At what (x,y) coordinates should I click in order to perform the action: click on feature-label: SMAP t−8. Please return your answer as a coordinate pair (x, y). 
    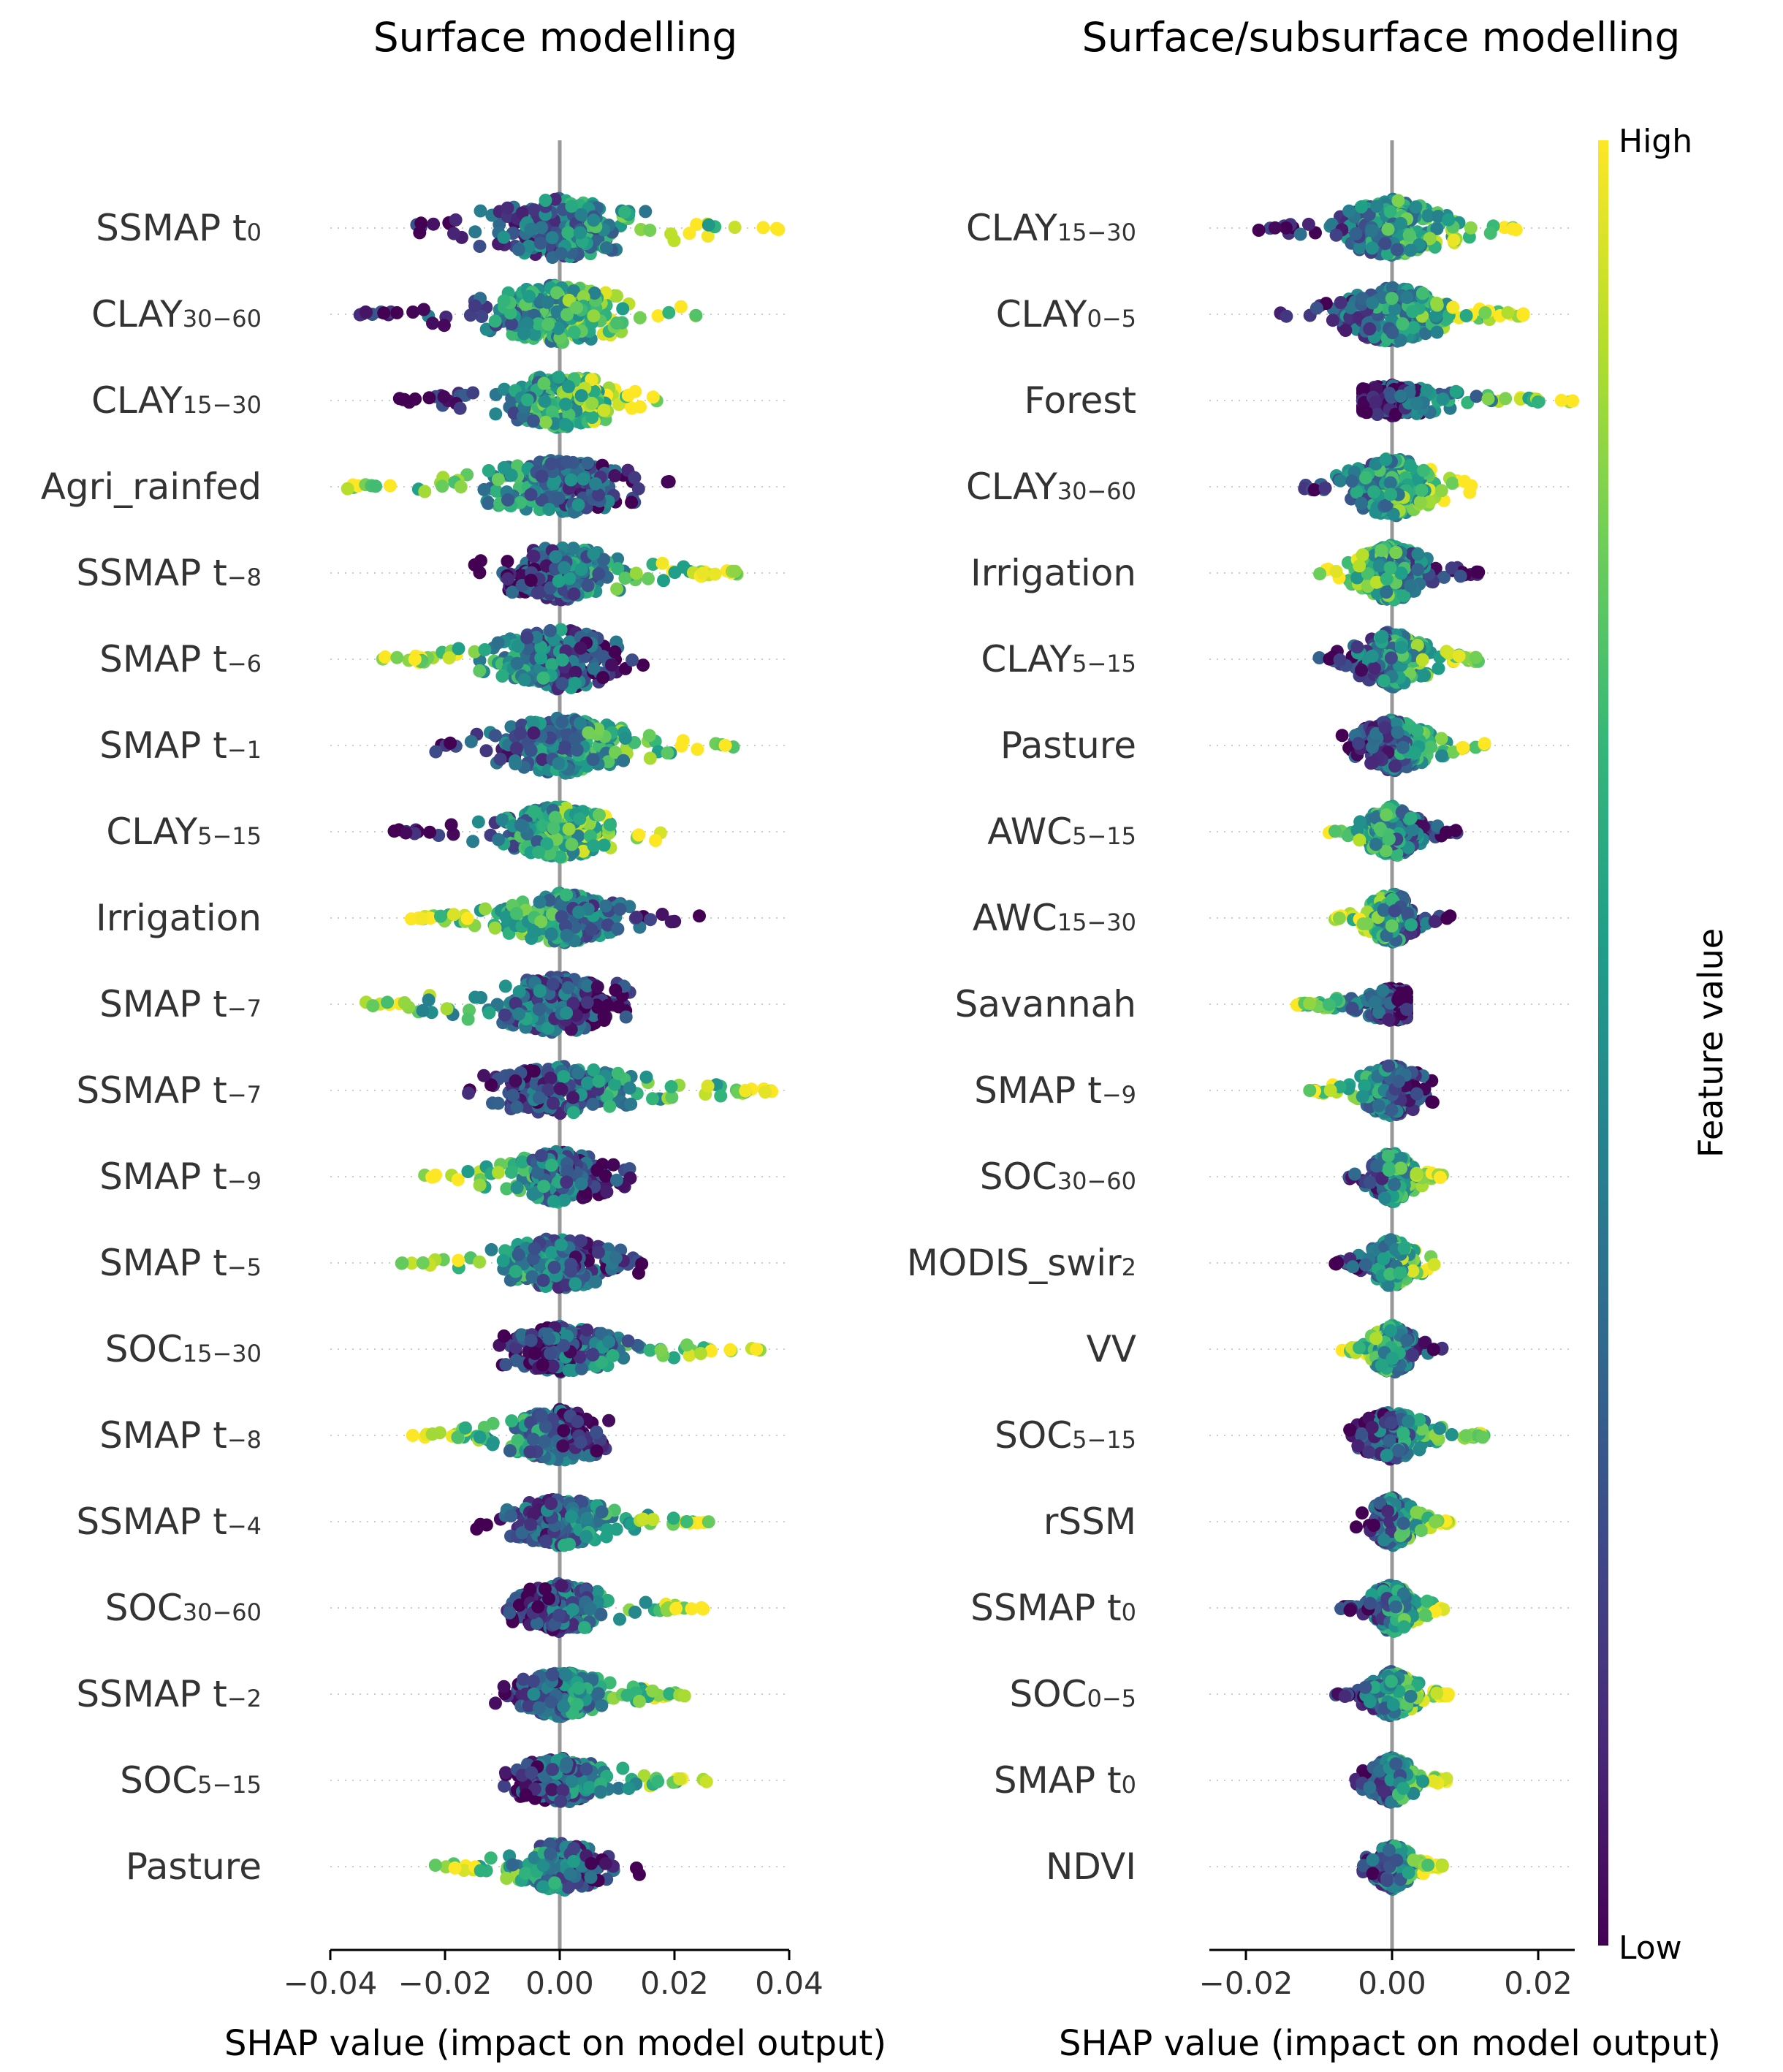
    Looking at the image, I should click on (180, 1435).